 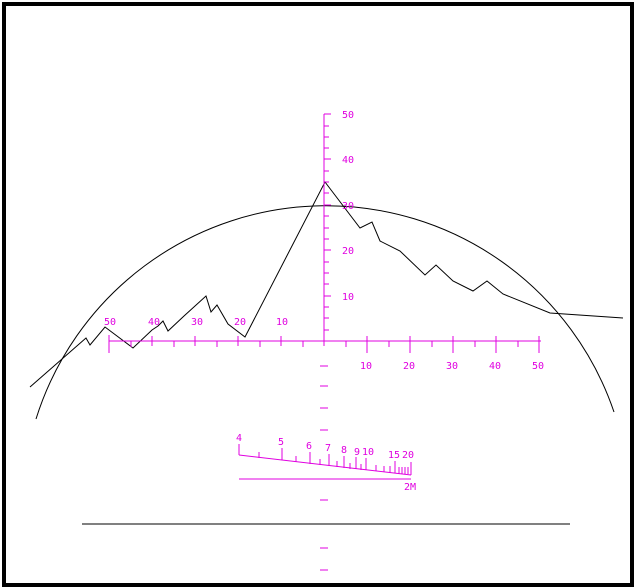 What do you see at coordinates (324, 344) in the screenshot?
I see `horizontal-scale: 50 40 30 20 10 10 20 30 40 50` at bounding box center [324, 344].